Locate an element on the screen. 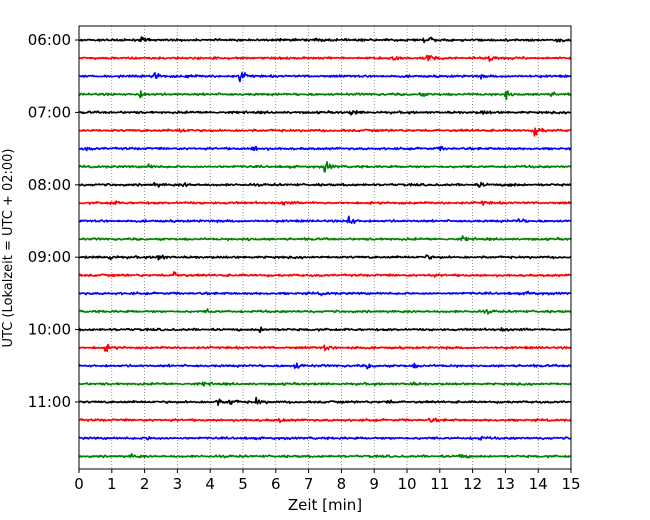 Image resolution: width=650 pixels, height=520 pixels. y-tick-label: 11:00 is located at coordinates (49, 402).